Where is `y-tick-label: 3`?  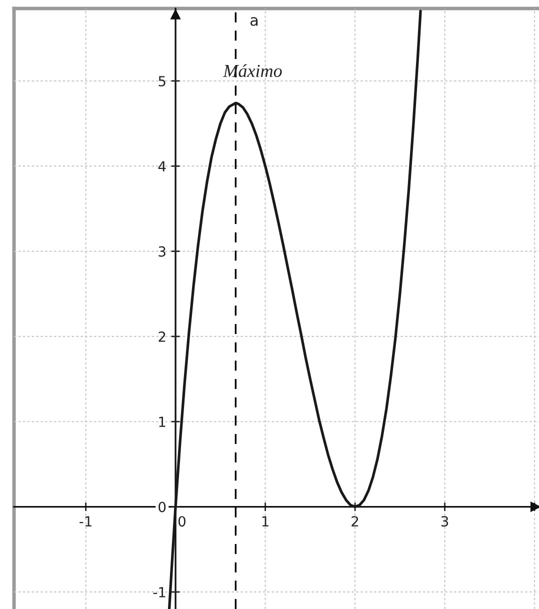 y-tick-label: 3 is located at coordinates (162, 251).